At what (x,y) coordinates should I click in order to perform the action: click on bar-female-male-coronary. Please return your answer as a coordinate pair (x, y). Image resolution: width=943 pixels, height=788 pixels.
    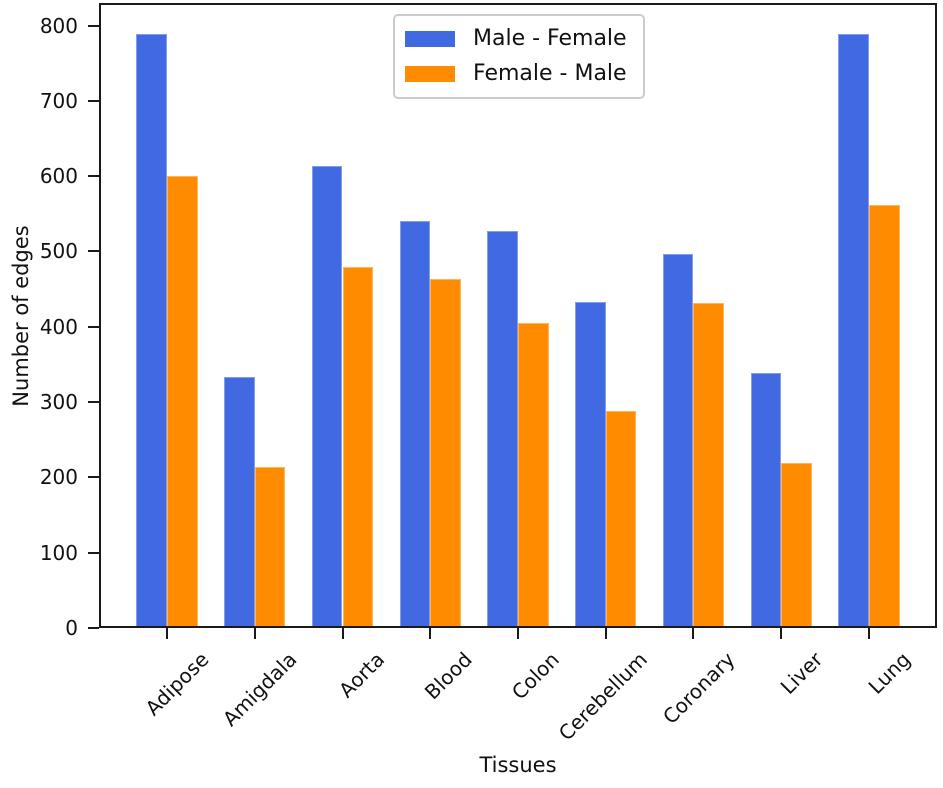
    Looking at the image, I should click on (709, 465).